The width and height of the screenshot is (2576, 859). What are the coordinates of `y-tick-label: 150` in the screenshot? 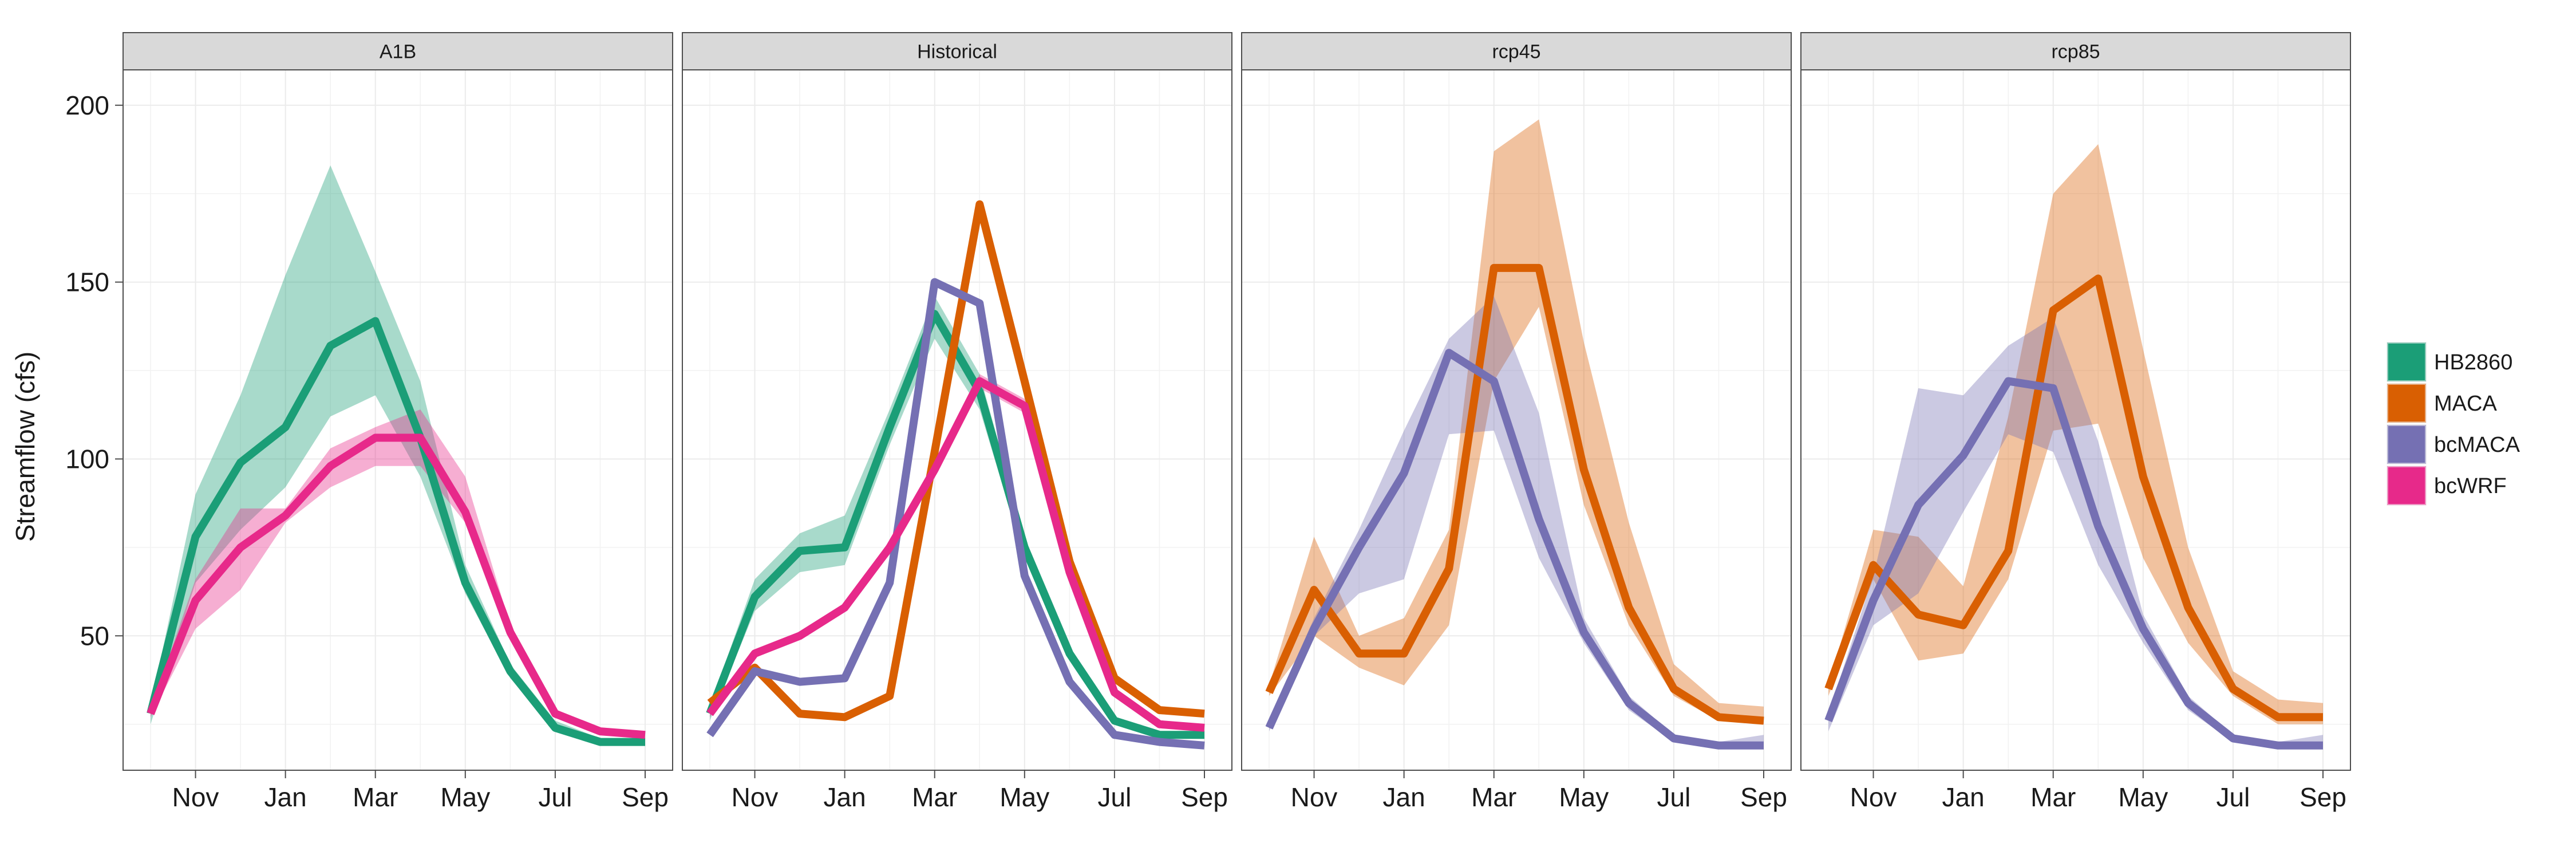 It's located at (87, 282).